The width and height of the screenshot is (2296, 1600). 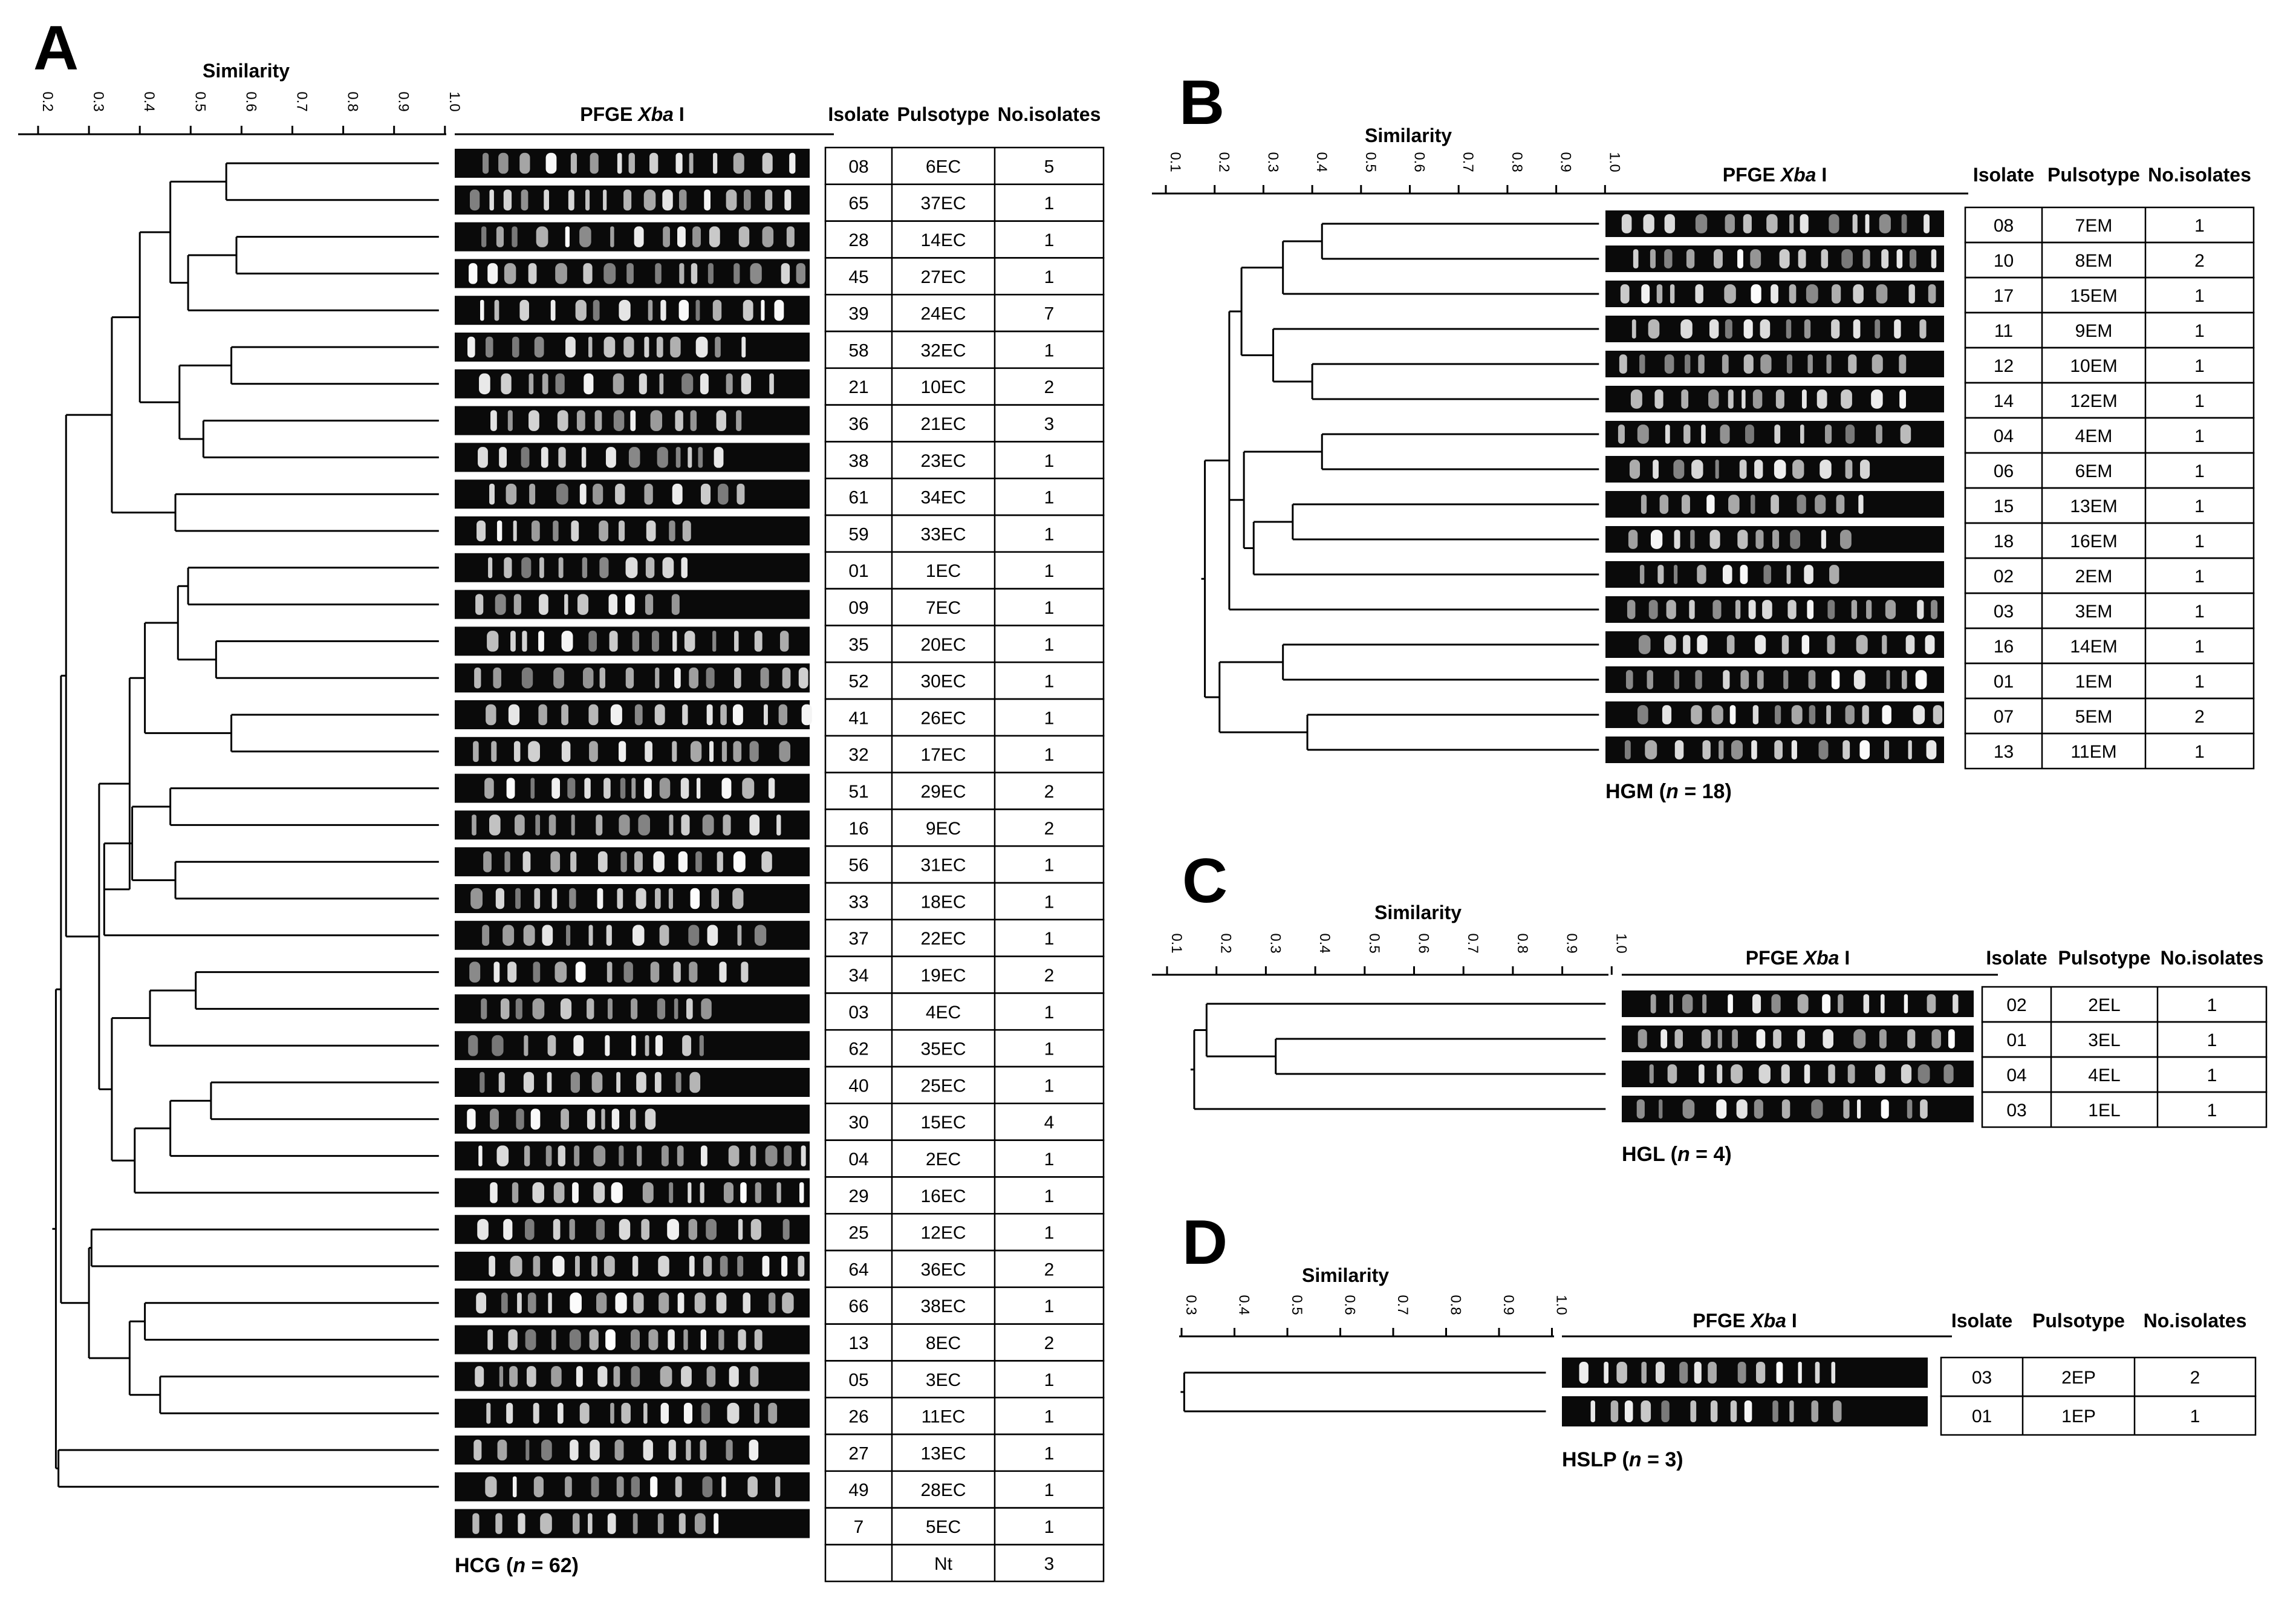 What do you see at coordinates (1844, 958) in the screenshot?
I see `gel-title-suffix: I` at bounding box center [1844, 958].